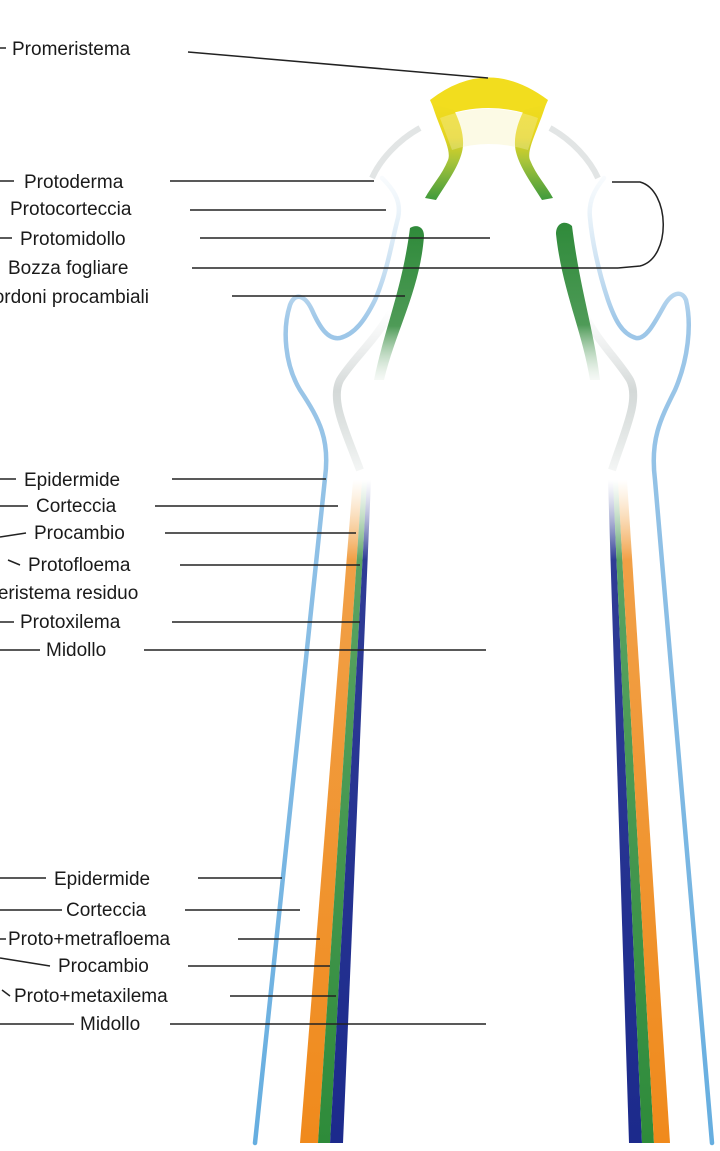 The height and width of the screenshot is (1151, 720). What do you see at coordinates (102, 879) in the screenshot?
I see `label-epidermide-2: Epidermide` at bounding box center [102, 879].